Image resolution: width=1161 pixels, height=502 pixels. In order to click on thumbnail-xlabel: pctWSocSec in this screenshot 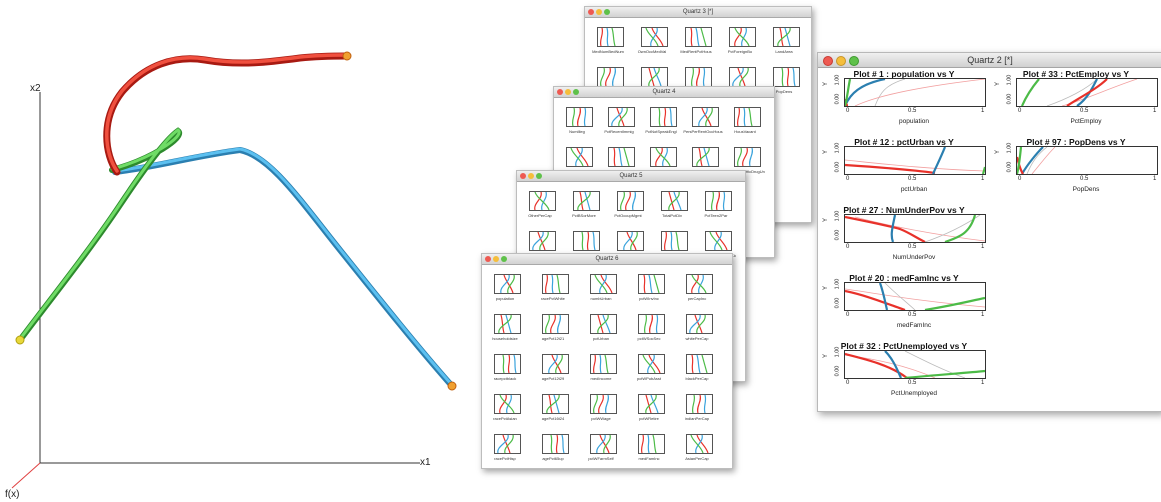, I will do `click(649, 338)`.